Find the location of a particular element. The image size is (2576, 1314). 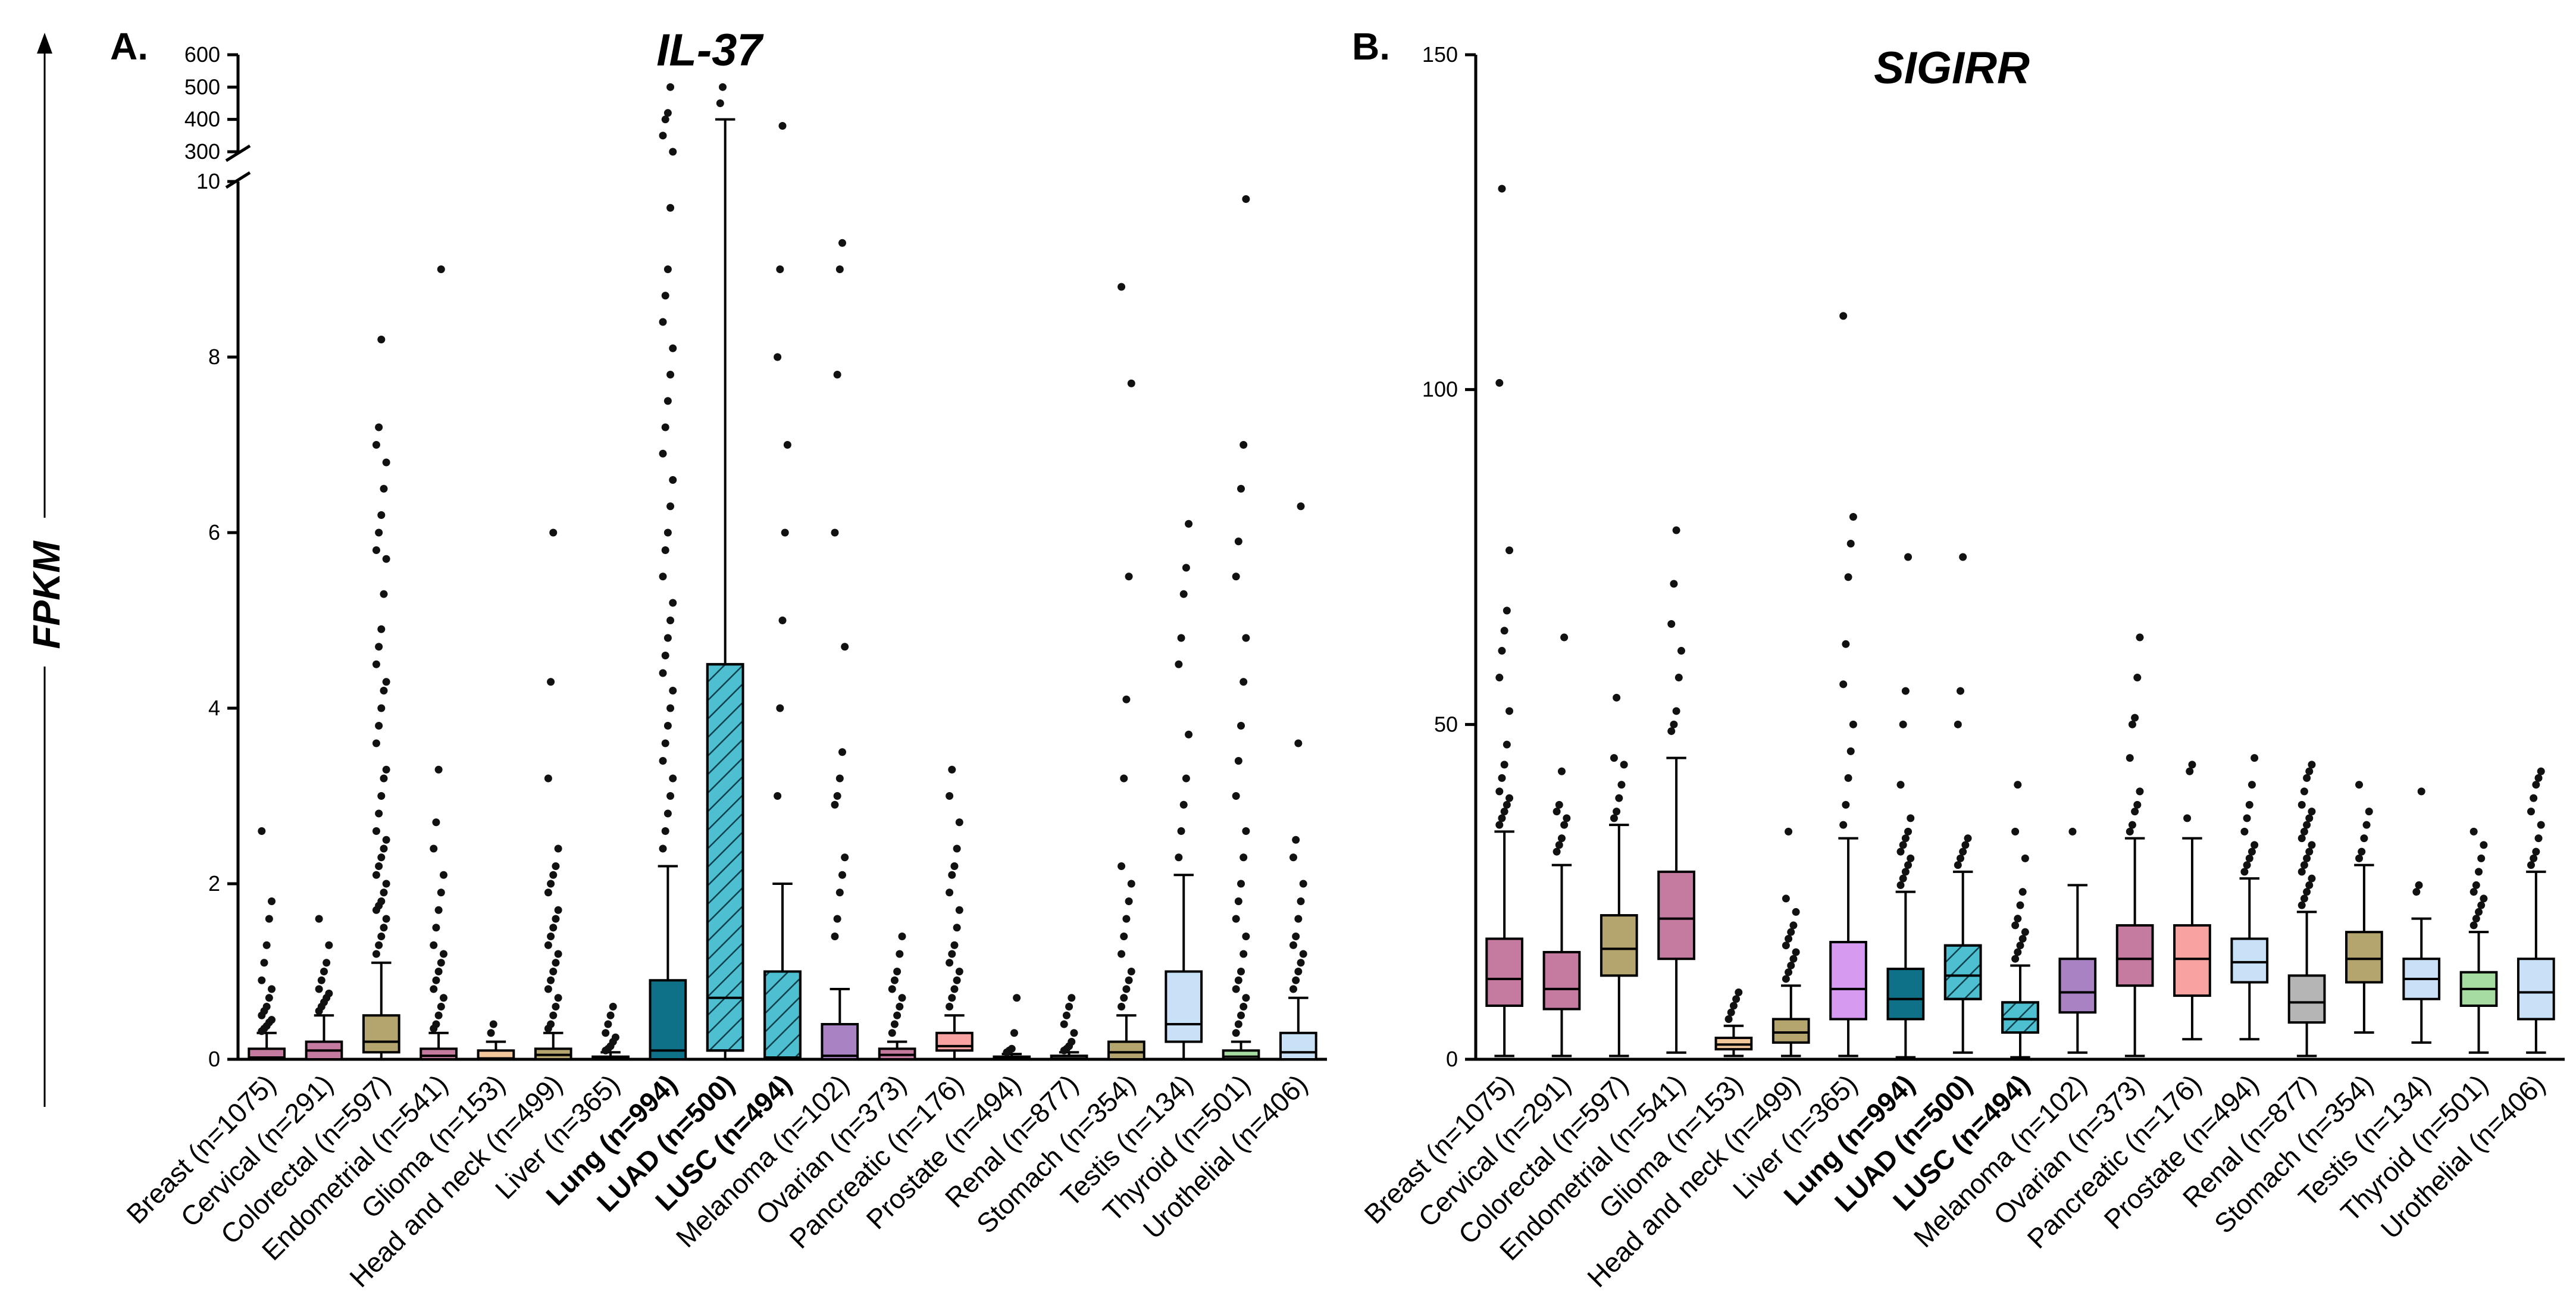

panel-a-box-renal is located at coordinates (1069, 1027).